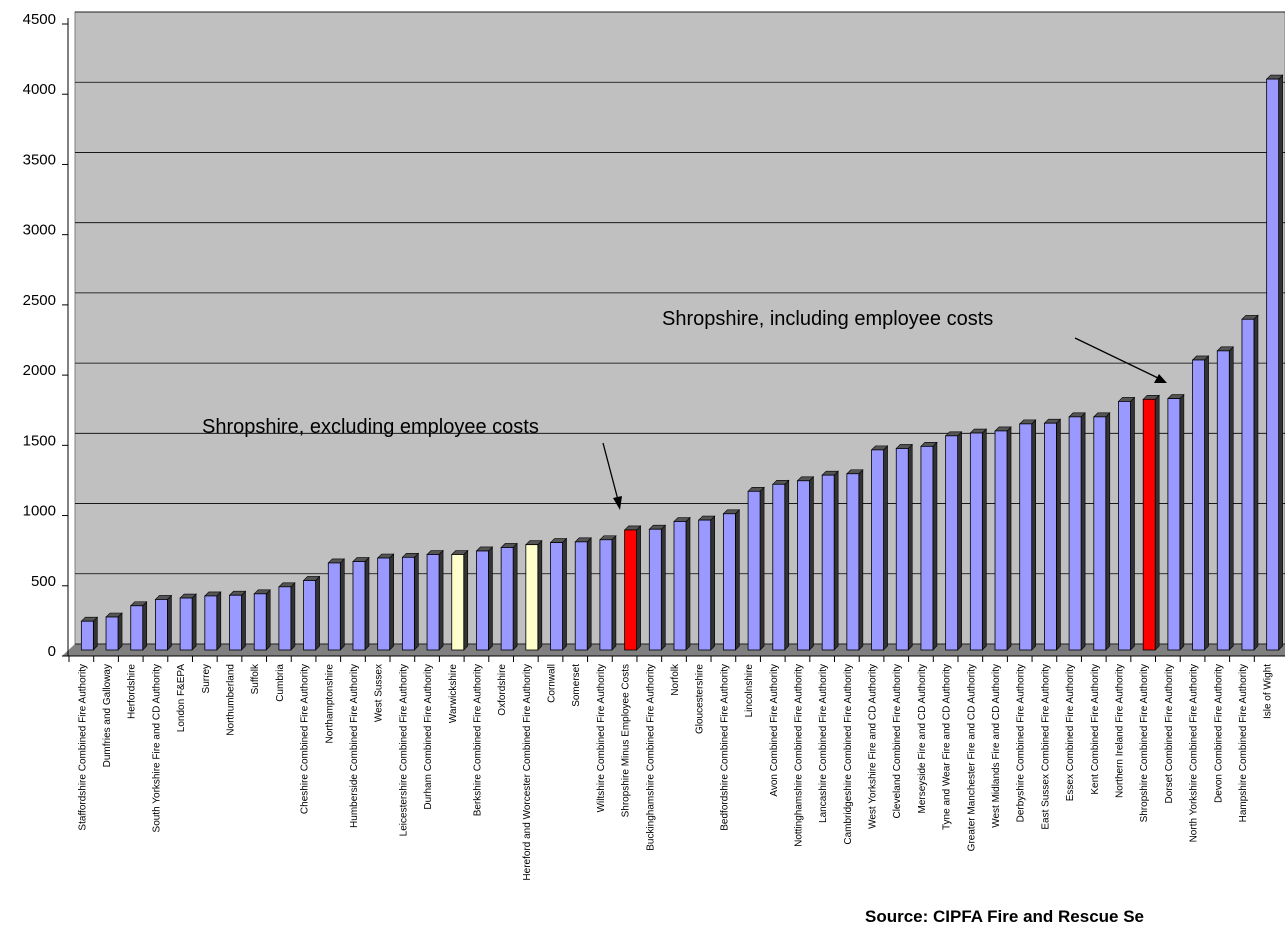 This screenshot has height=930, width=1285. I want to click on y-tick-label: 4500, so click(39, 19).